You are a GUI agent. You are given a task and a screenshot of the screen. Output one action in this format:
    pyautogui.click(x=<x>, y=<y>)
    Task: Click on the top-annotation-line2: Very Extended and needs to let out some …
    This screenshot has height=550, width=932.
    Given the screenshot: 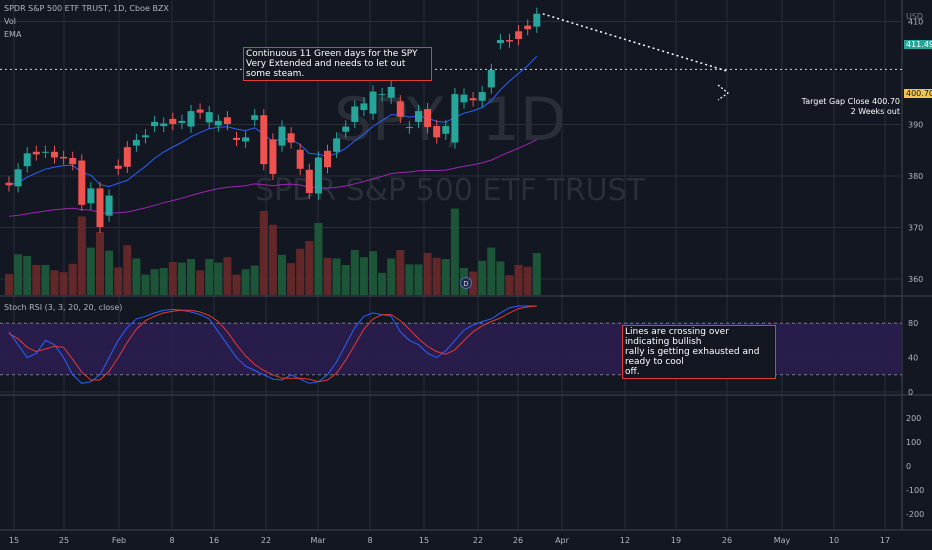 What is the action you would take?
    pyautogui.click(x=326, y=69)
    